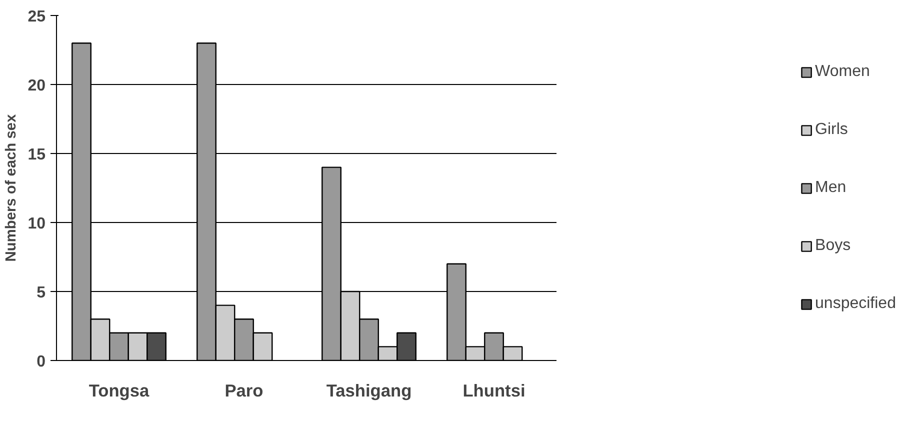 Image resolution: width=911 pixels, height=428 pixels. Describe the element at coordinates (41, 293) in the screenshot. I see `y-tick-label: 5` at that location.